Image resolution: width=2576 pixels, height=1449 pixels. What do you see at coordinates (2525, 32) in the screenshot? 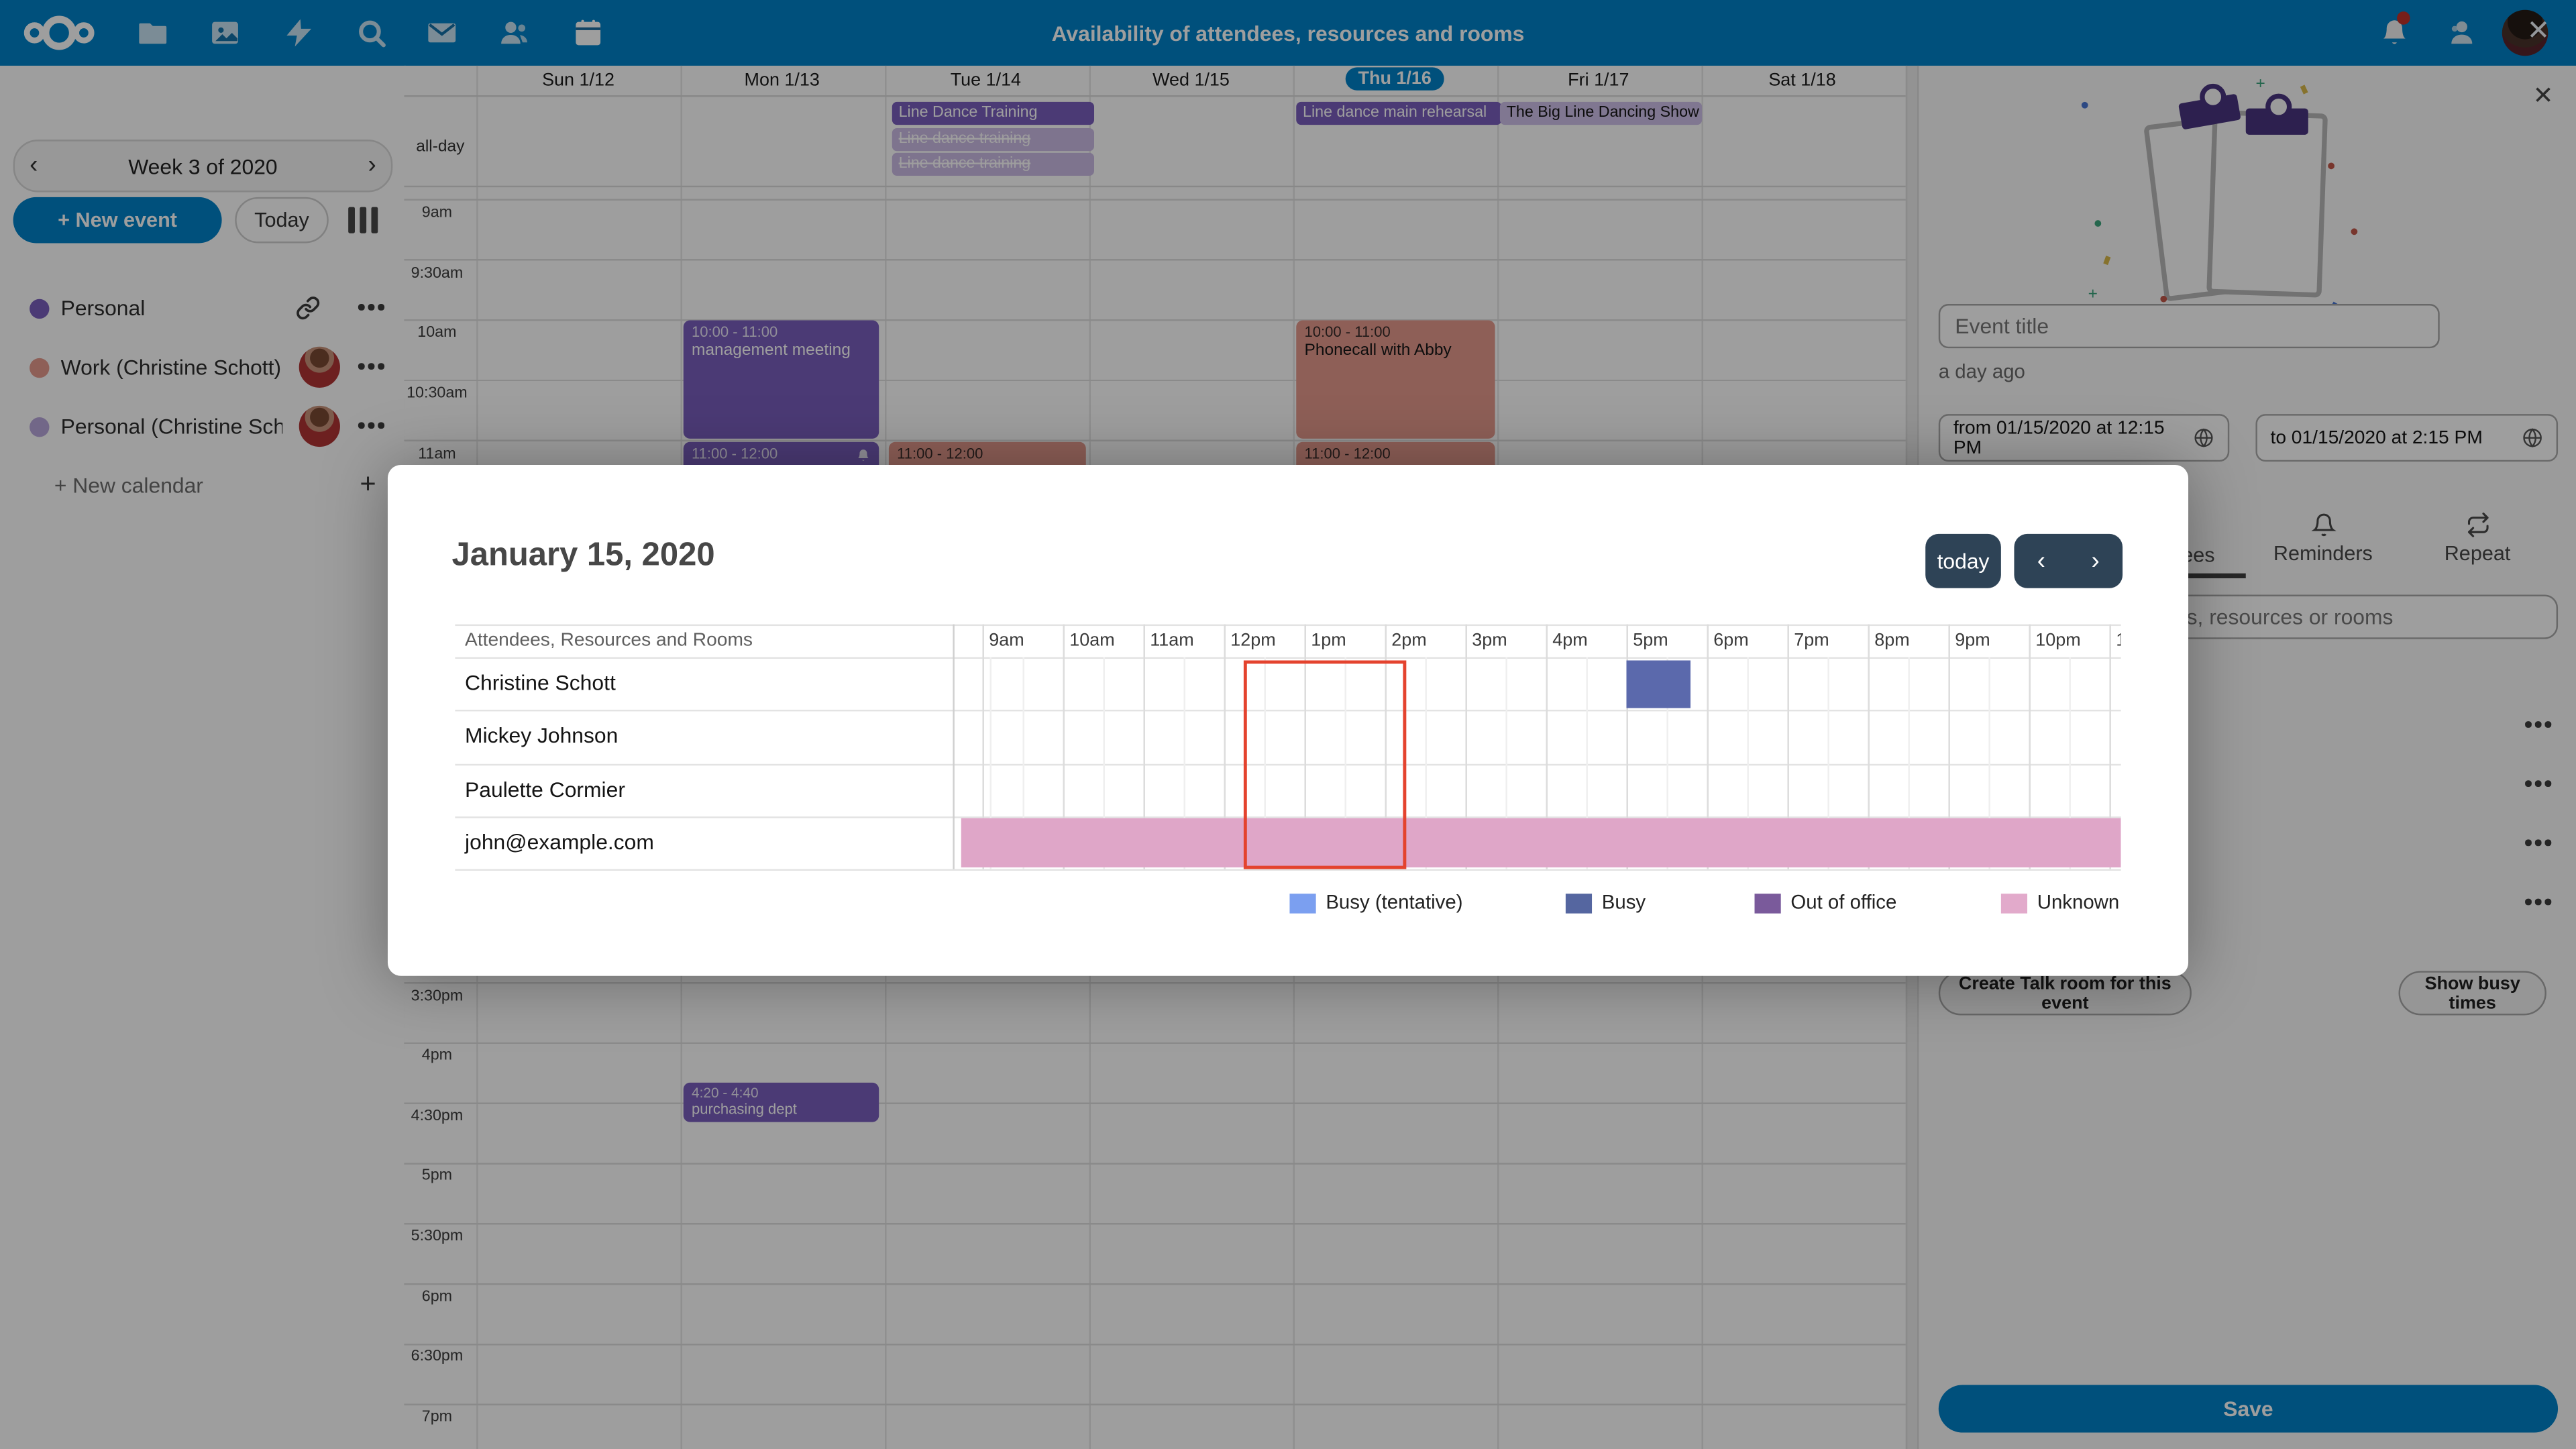
I see `avatar` at bounding box center [2525, 32].